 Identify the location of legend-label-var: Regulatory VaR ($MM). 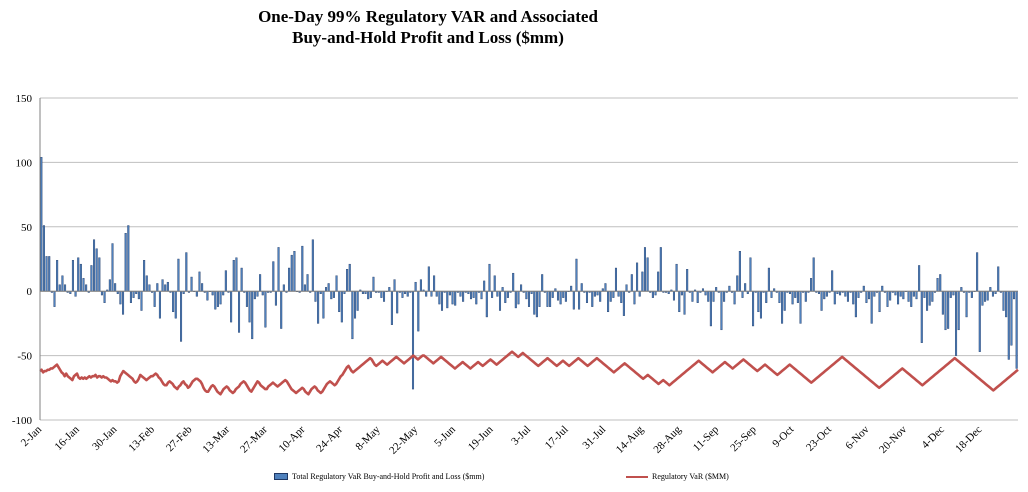
(690, 476).